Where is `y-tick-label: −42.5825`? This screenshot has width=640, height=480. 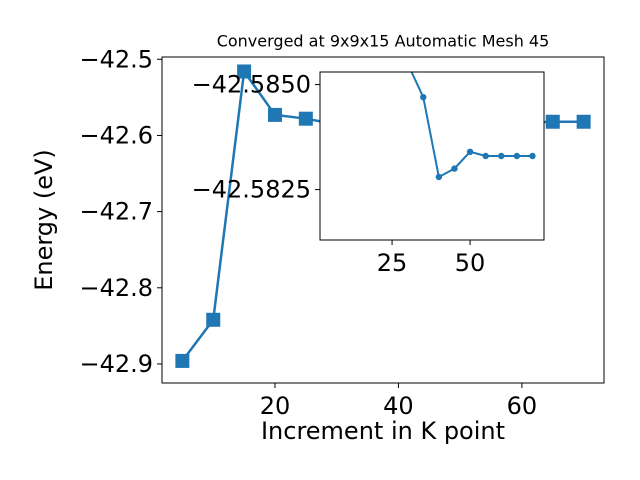 y-tick-label: −42.5825 is located at coordinates (251, 190).